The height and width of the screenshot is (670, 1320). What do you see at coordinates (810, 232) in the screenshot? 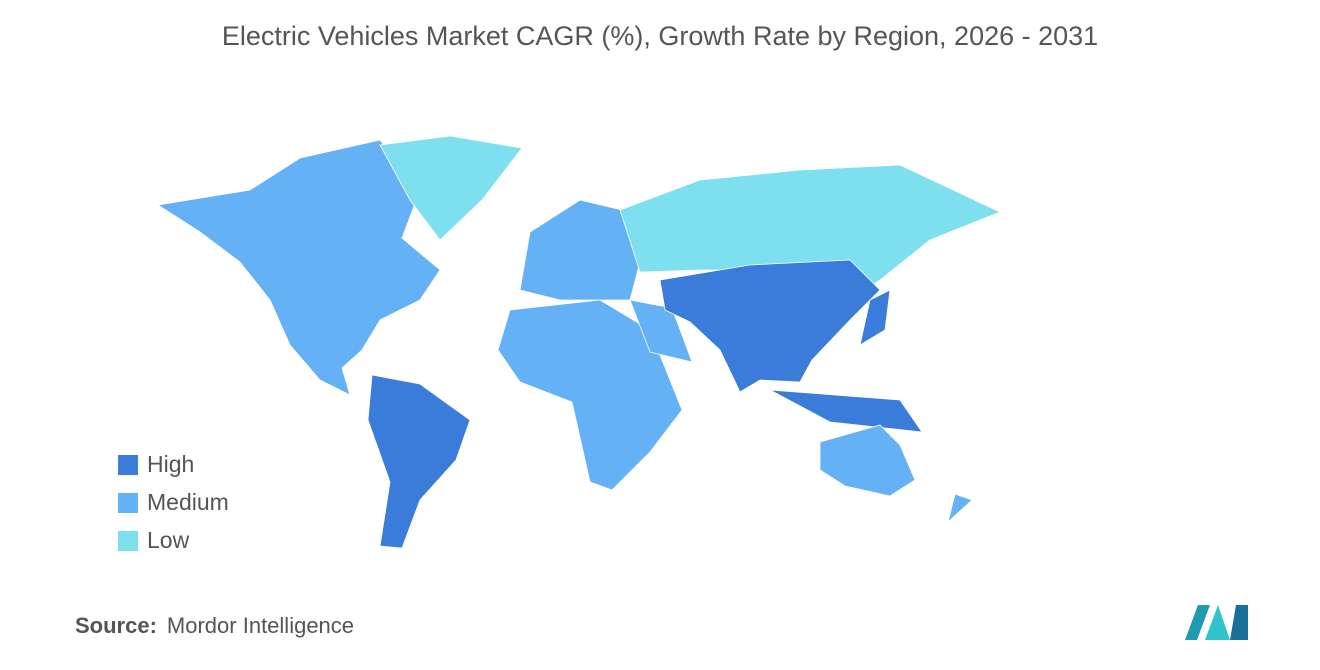
I see `russia` at bounding box center [810, 232].